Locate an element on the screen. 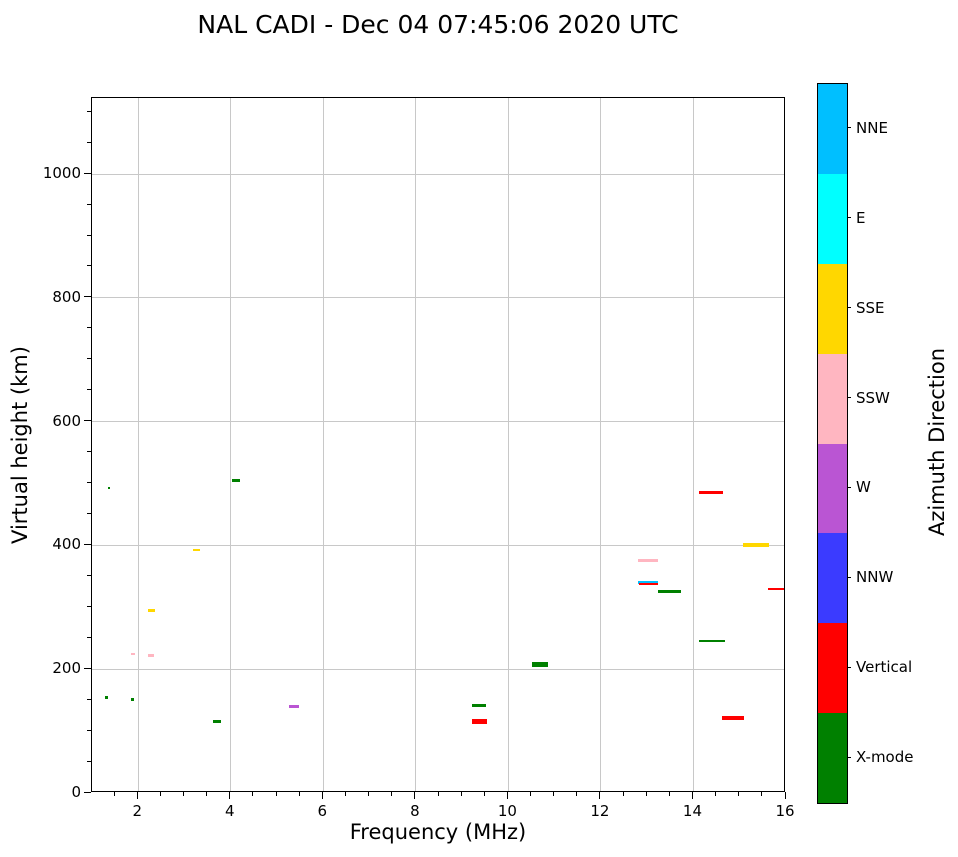 The image size is (958, 857). colorbar-segment-w is located at coordinates (832, 488).